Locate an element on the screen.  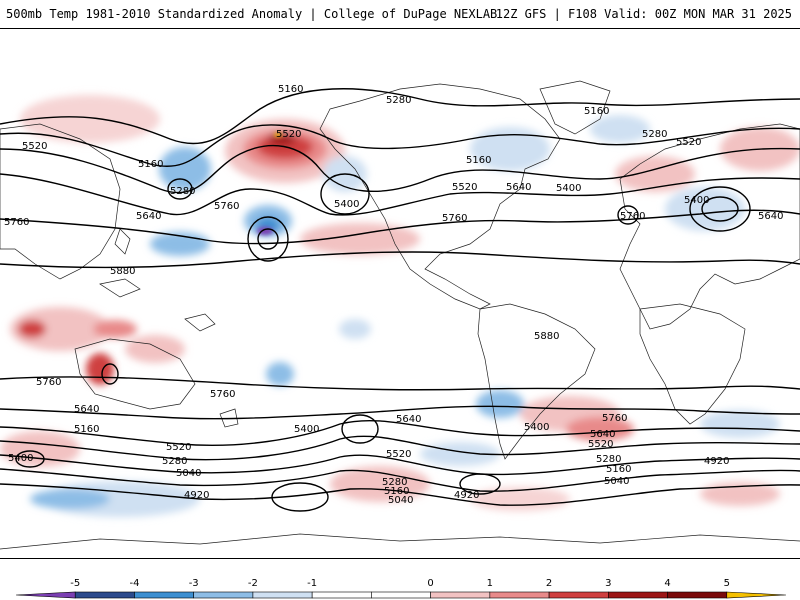
colorbar-tick-label: -3 is located at coordinates (194, 583).